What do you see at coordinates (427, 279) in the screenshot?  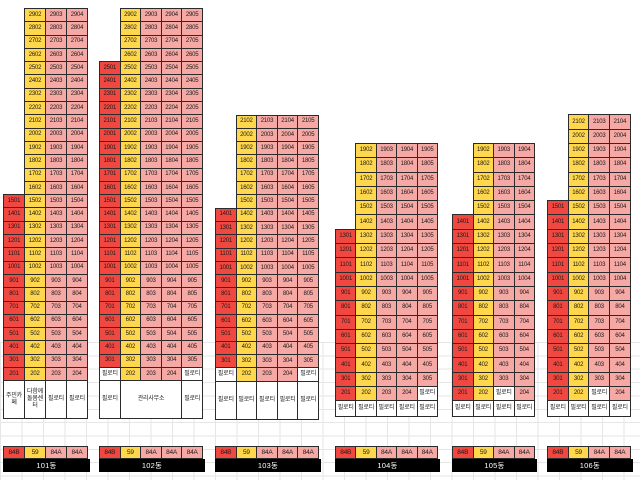 I see `unit-1005: 1005` at bounding box center [427, 279].